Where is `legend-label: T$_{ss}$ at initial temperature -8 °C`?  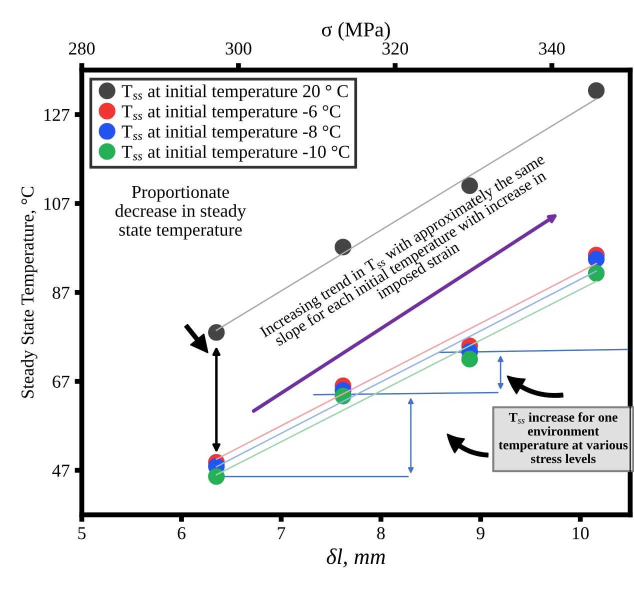
legend-label: T$_{ss}$ at initial temperature -8 °C is located at coordinates (231, 133).